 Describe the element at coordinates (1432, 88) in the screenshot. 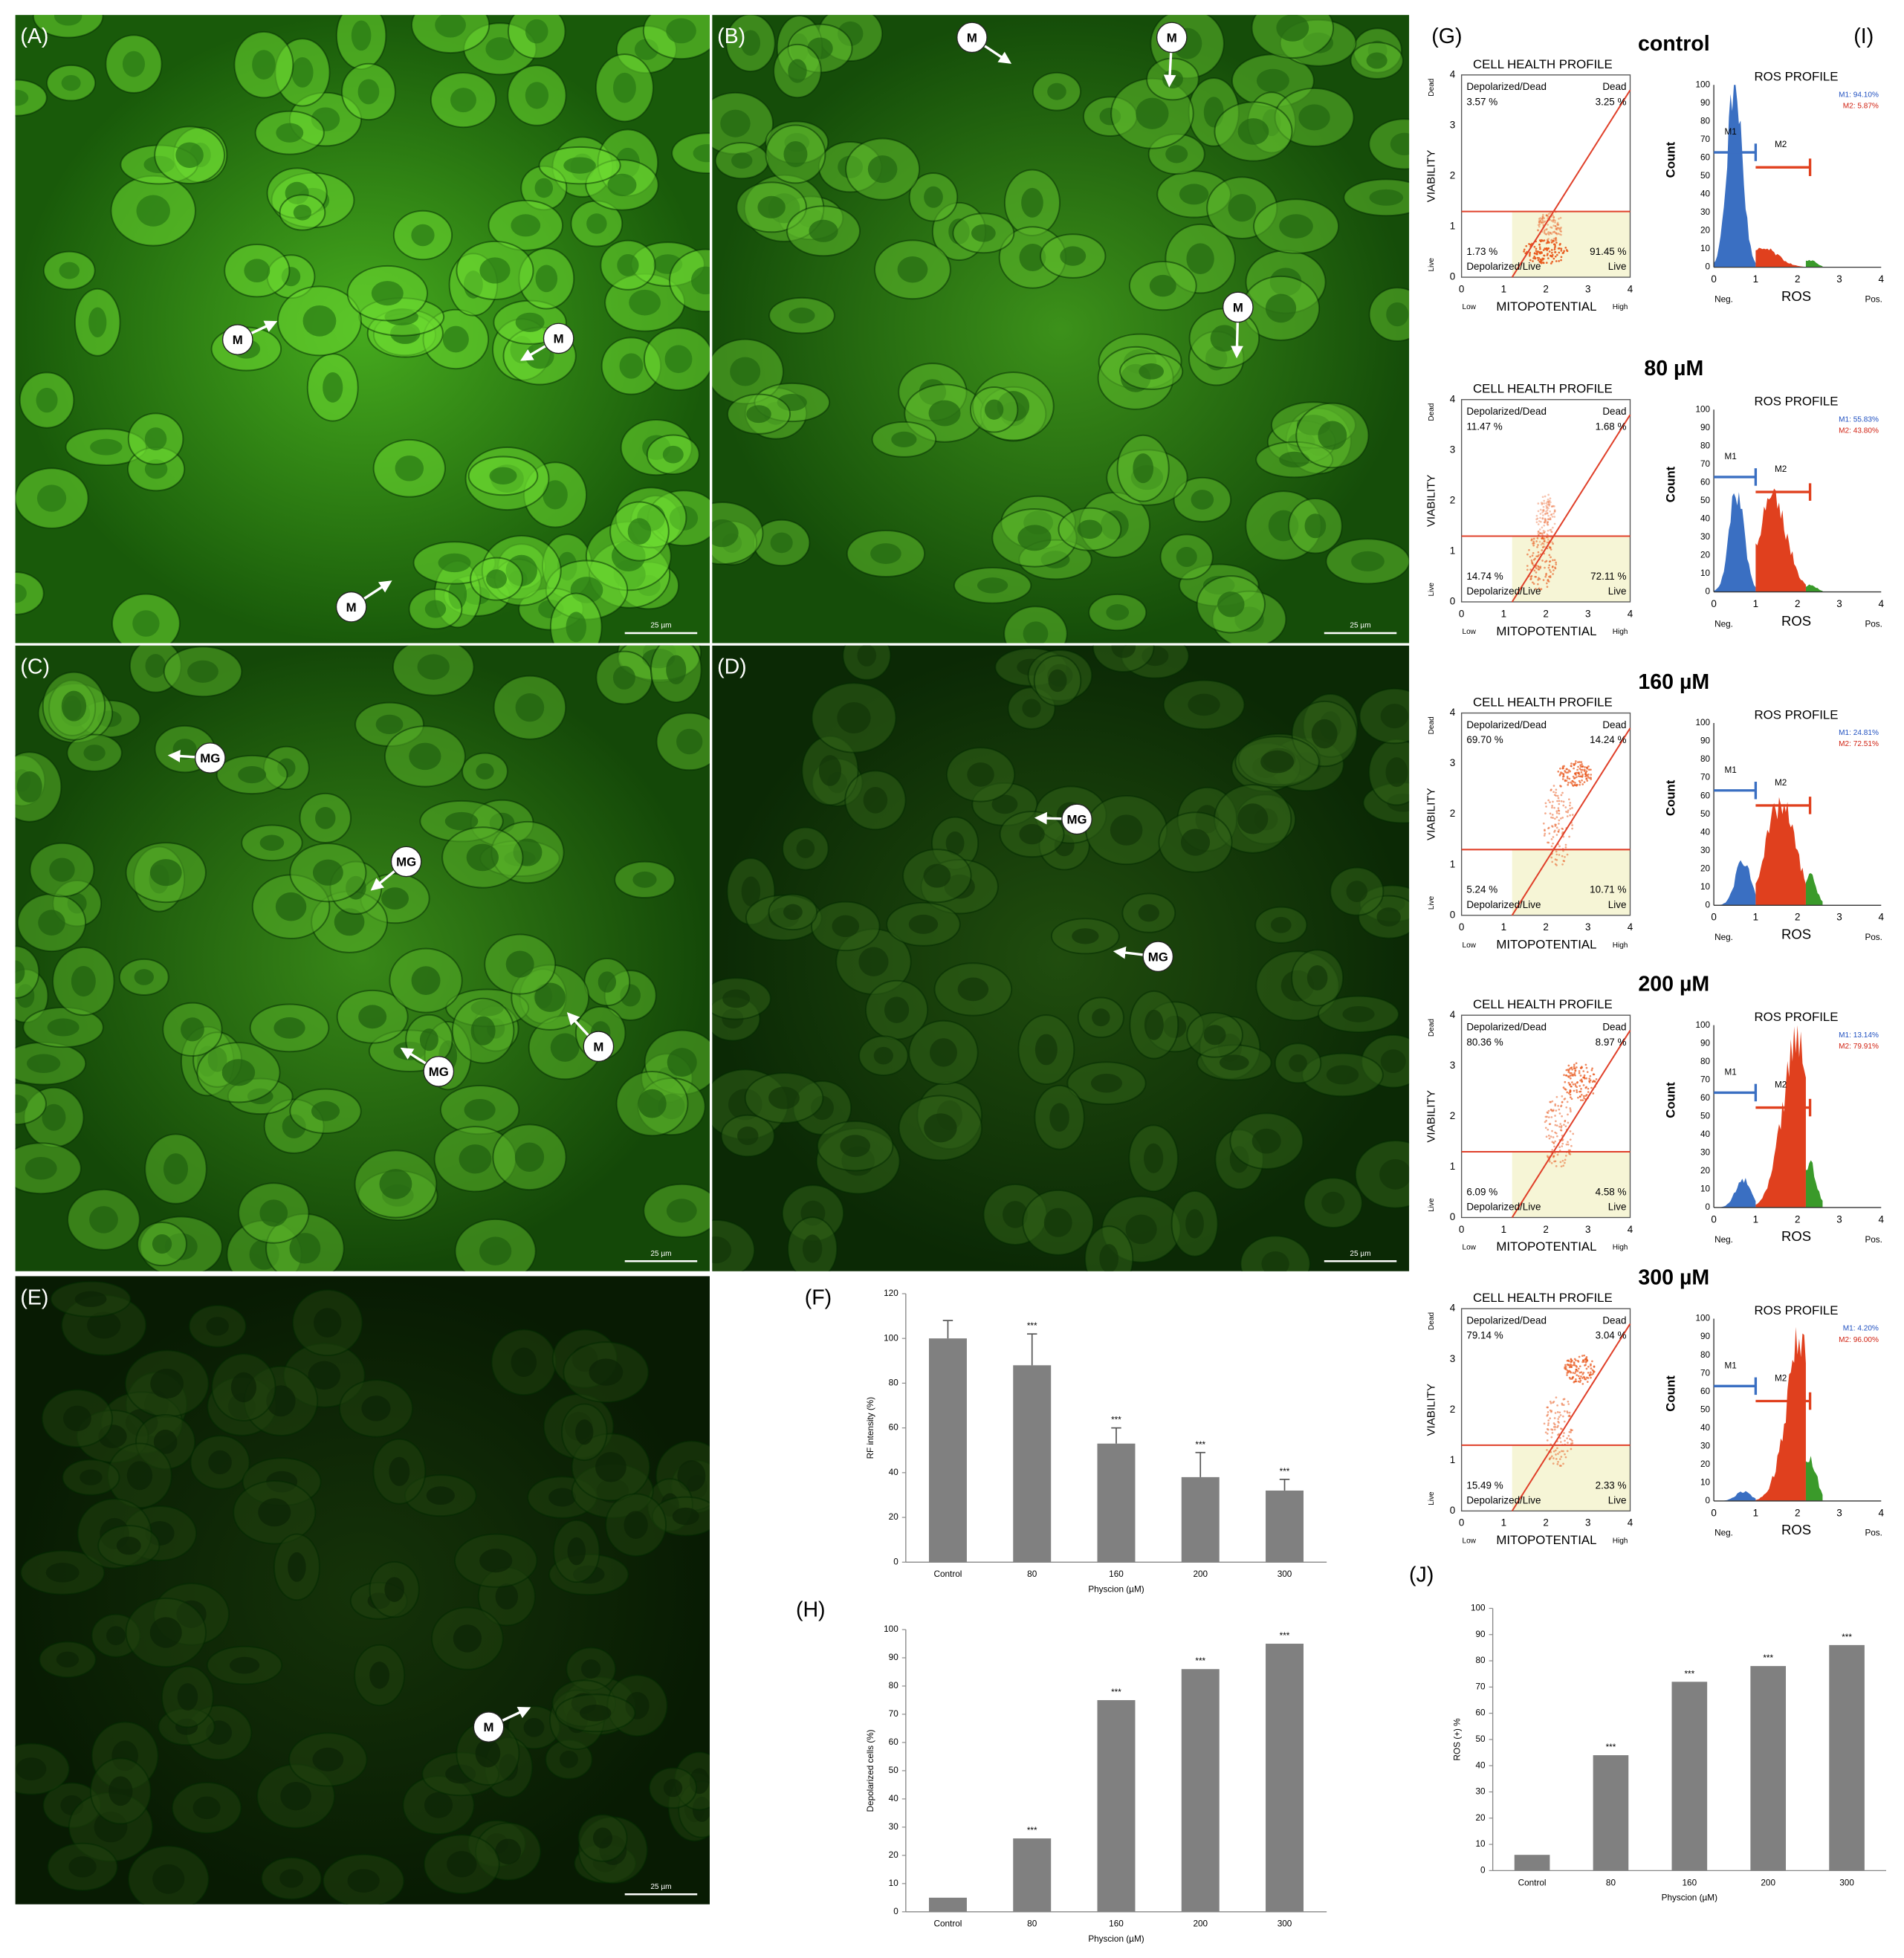

I see `y-axis-end: Dead` at that location.